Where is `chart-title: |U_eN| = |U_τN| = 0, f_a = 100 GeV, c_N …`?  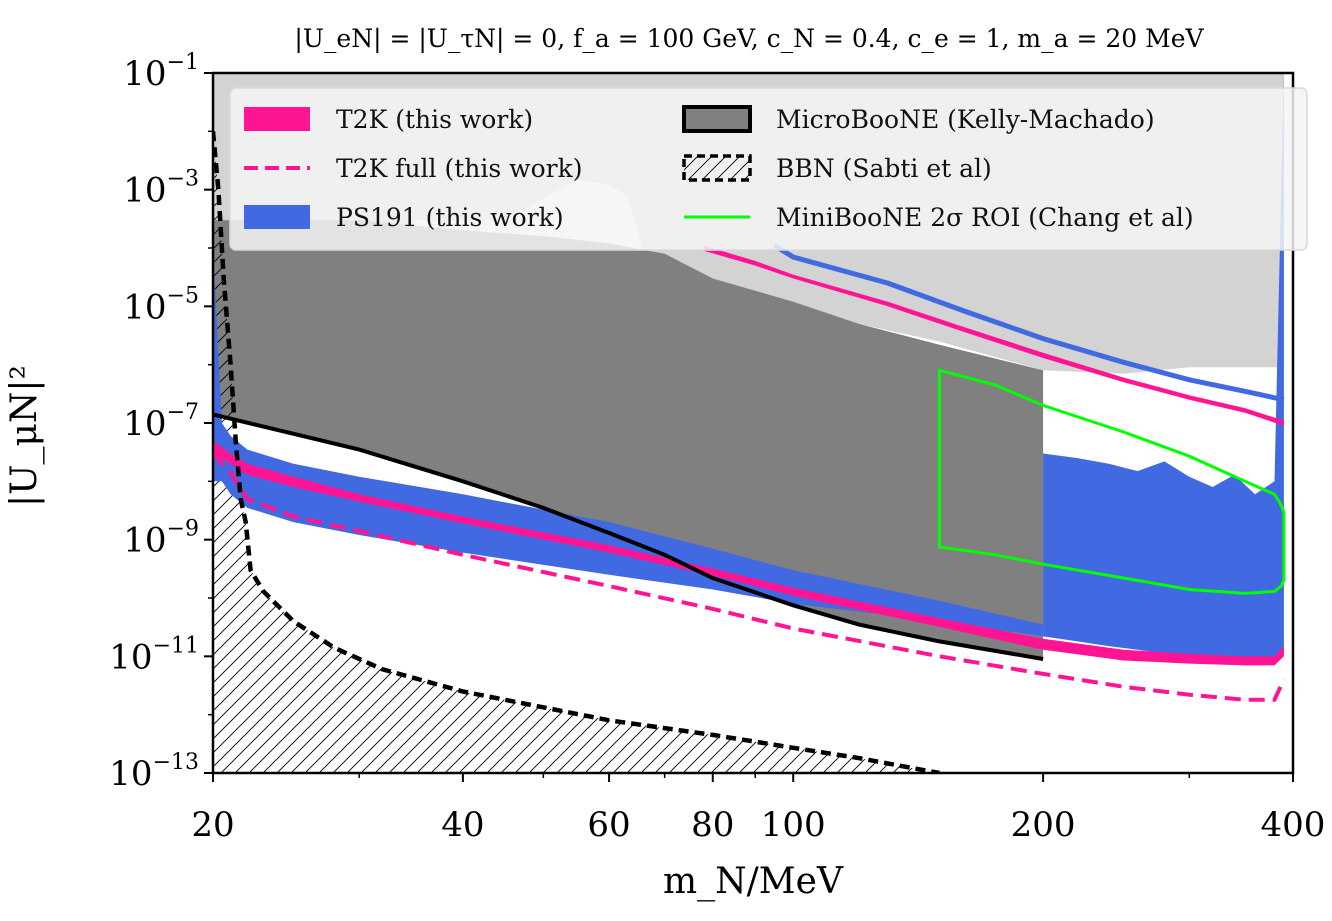
chart-title: |U_eN| = |U_τN| = 0, f_a = 100 GeV, c_N … is located at coordinates (749, 39).